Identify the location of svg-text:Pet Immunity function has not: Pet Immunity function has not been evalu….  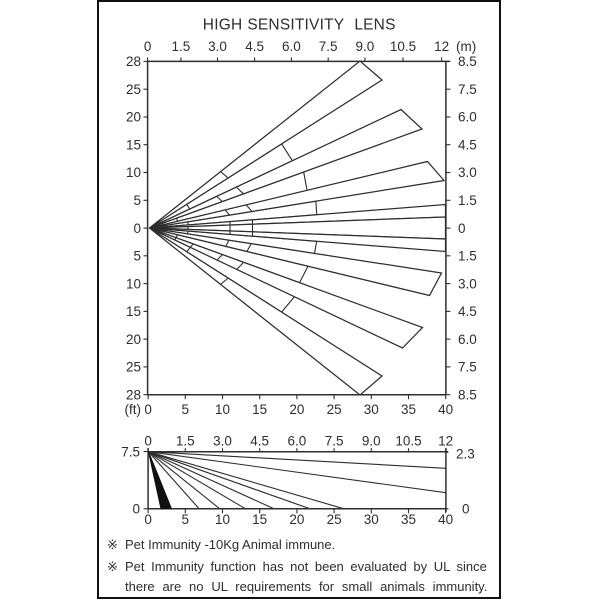
(306, 566).